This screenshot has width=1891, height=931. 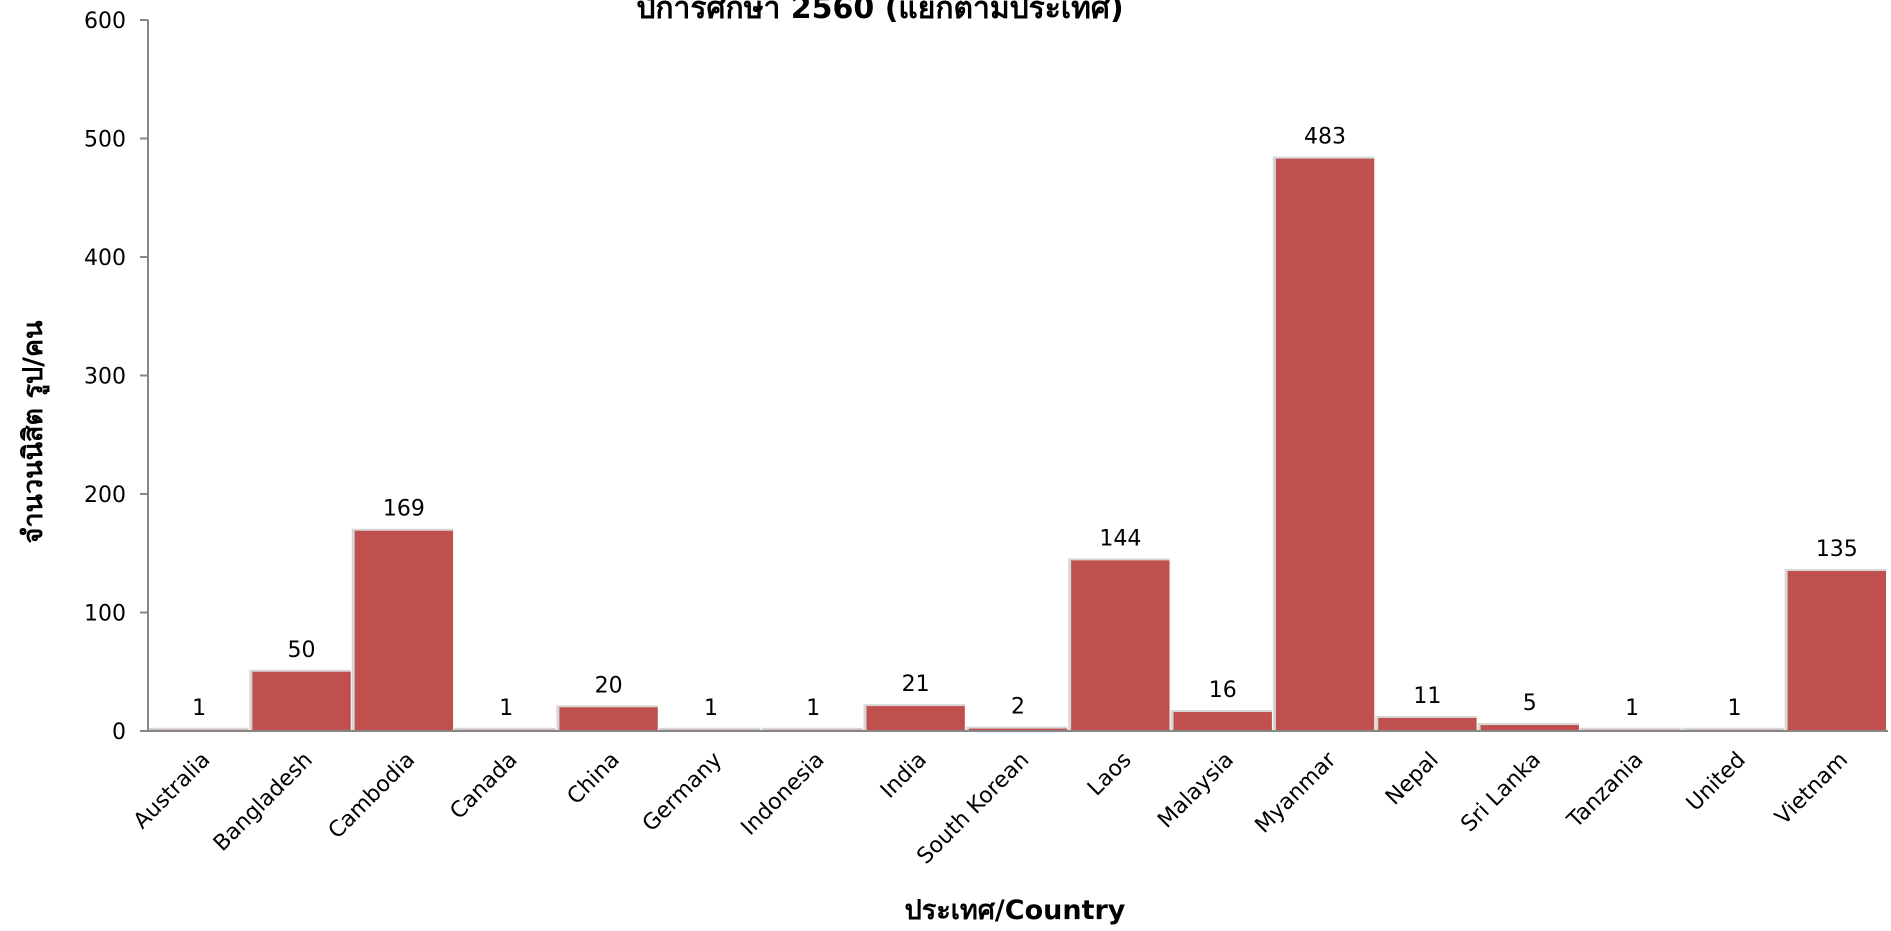 What do you see at coordinates (1120, 538) in the screenshot?
I see `data-label: 144` at bounding box center [1120, 538].